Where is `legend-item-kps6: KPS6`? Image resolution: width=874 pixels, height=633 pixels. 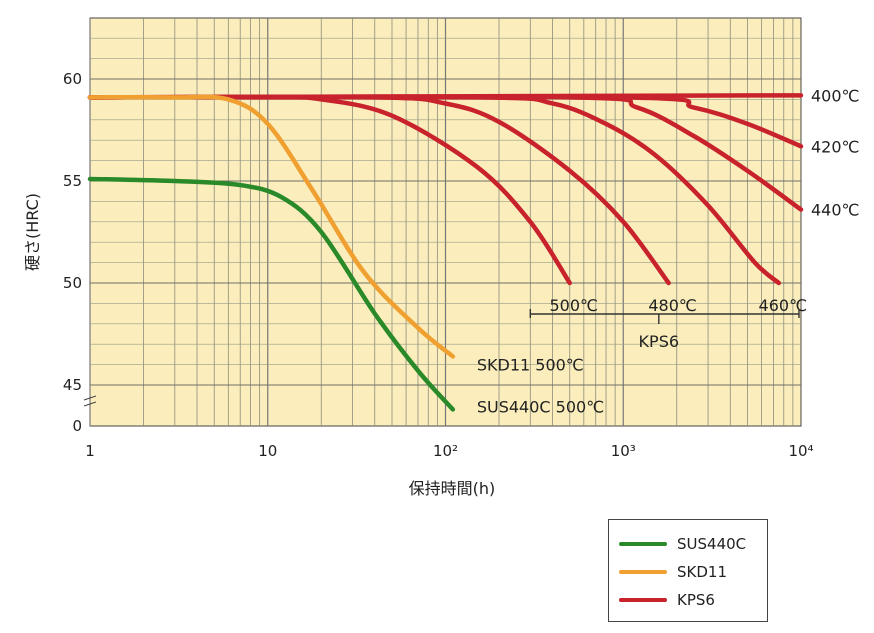 legend-item-kps6: KPS6 is located at coordinates (667, 600).